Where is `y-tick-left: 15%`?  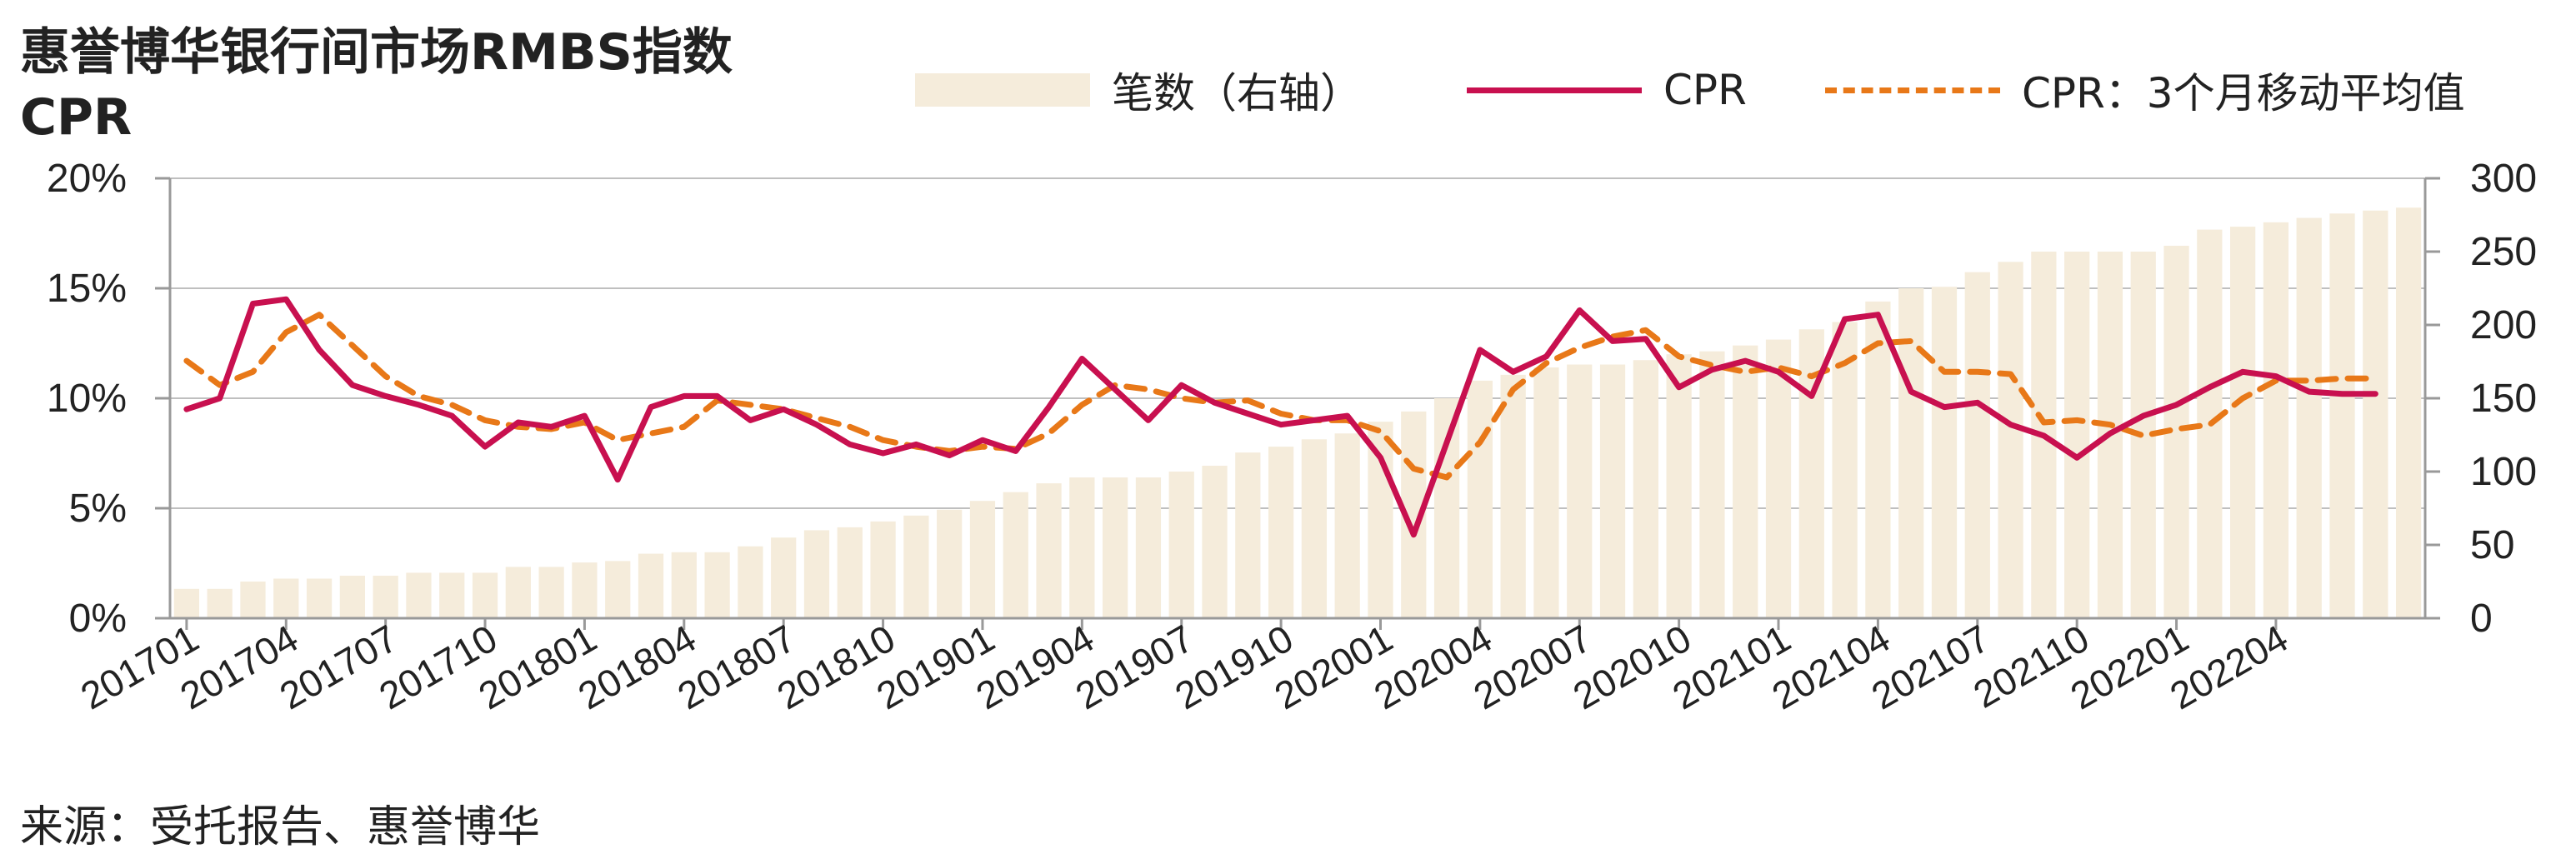
y-tick-left: 15% is located at coordinates (87, 289).